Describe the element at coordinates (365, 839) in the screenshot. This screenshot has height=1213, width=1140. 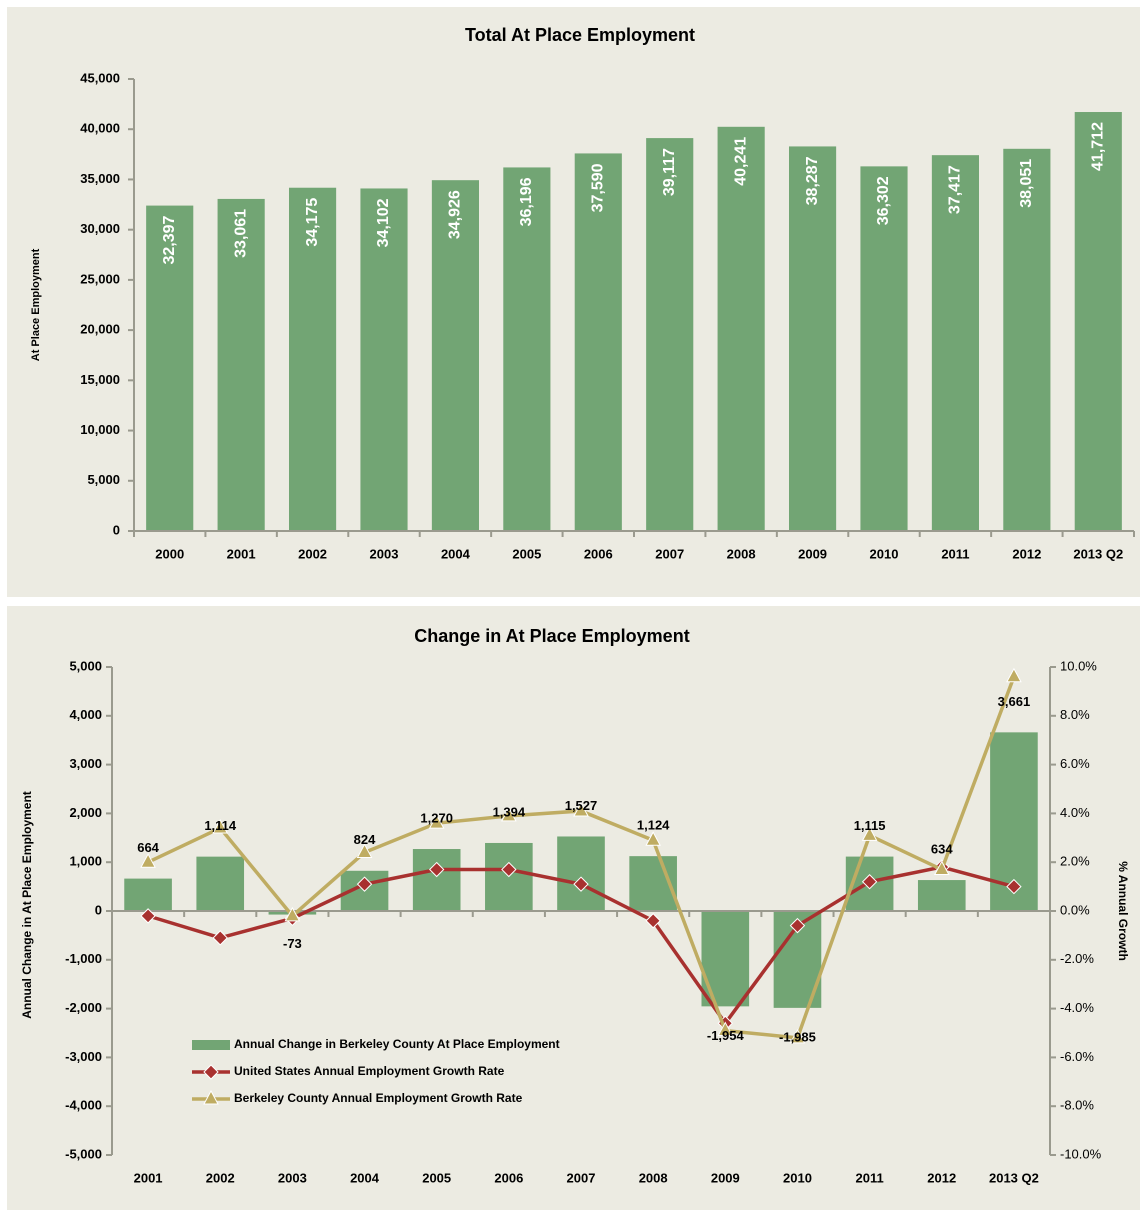
I see `bar-value-label: 824` at that location.